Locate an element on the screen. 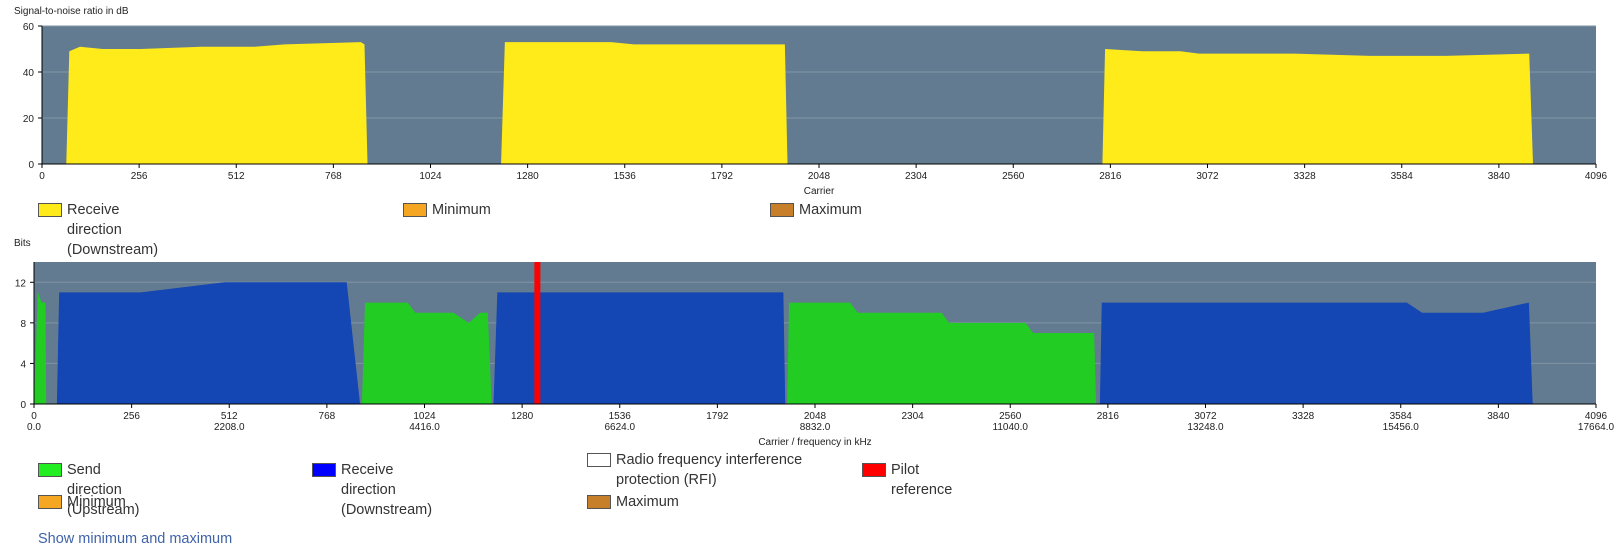 The width and height of the screenshot is (1621, 557). x-tick-label-frequency: 6624.0 is located at coordinates (619, 427).